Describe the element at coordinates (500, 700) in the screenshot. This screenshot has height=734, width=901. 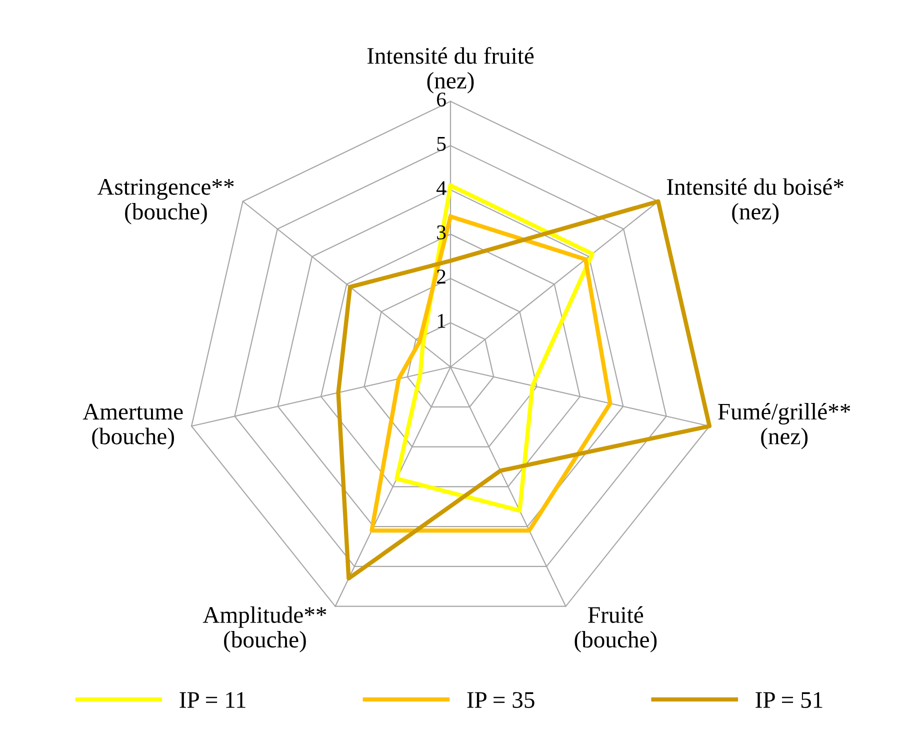
I see `legend-label: IP = 35` at that location.